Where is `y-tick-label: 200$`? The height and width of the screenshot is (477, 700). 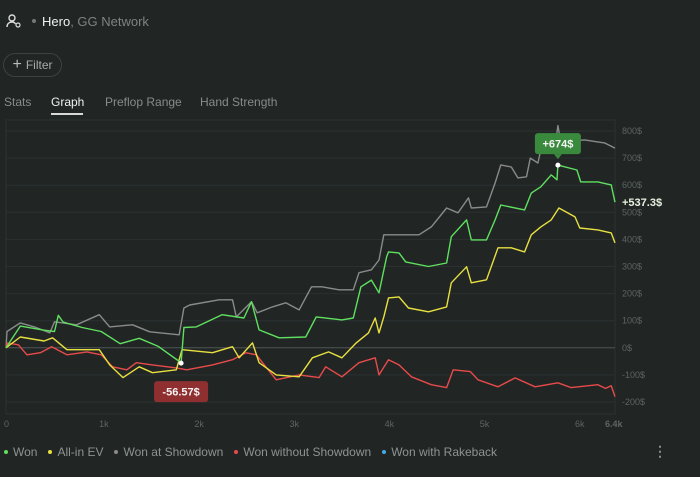 y-tick-label: 200$ is located at coordinates (632, 294).